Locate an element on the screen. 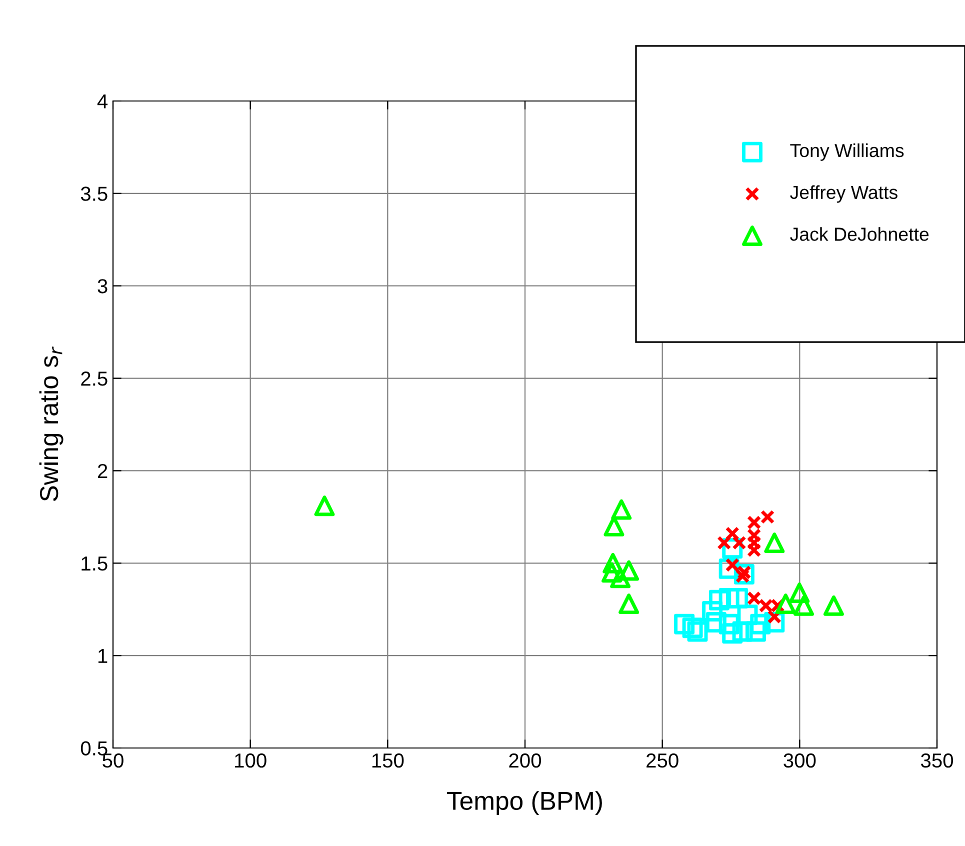 Image resolution: width=965 pixels, height=846 pixels. x-tick-label: 150 is located at coordinates (388, 760).